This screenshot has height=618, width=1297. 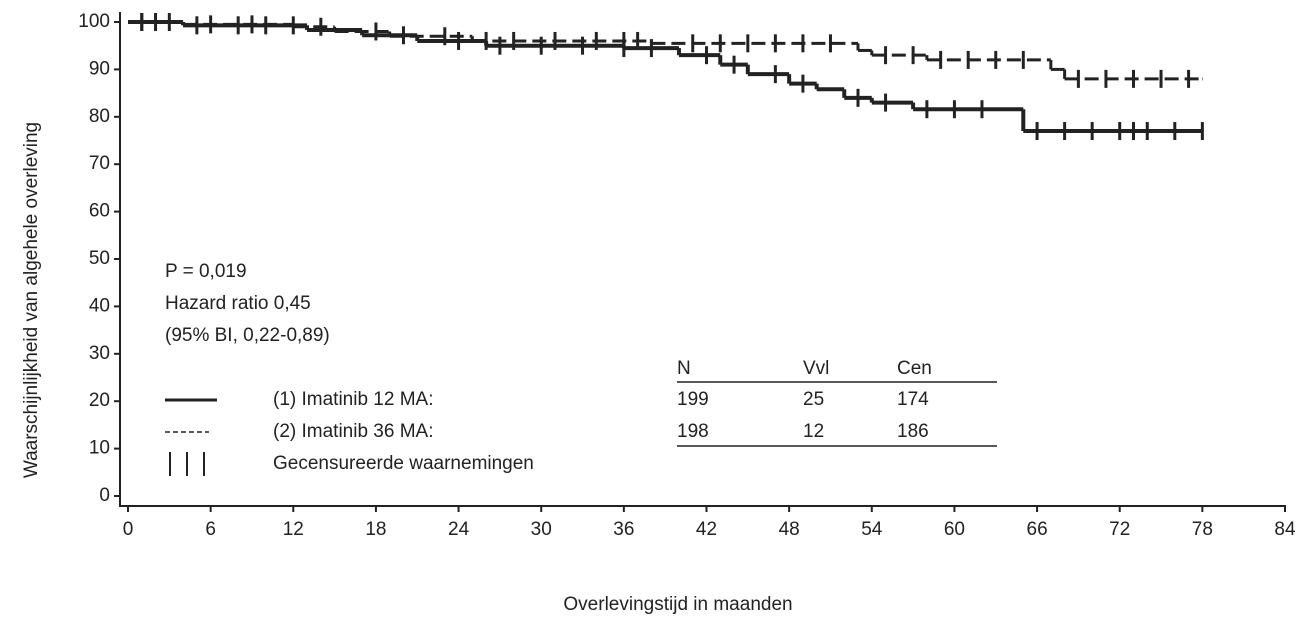 What do you see at coordinates (210, 529) in the screenshot?
I see `x-tick-label: 6` at bounding box center [210, 529].